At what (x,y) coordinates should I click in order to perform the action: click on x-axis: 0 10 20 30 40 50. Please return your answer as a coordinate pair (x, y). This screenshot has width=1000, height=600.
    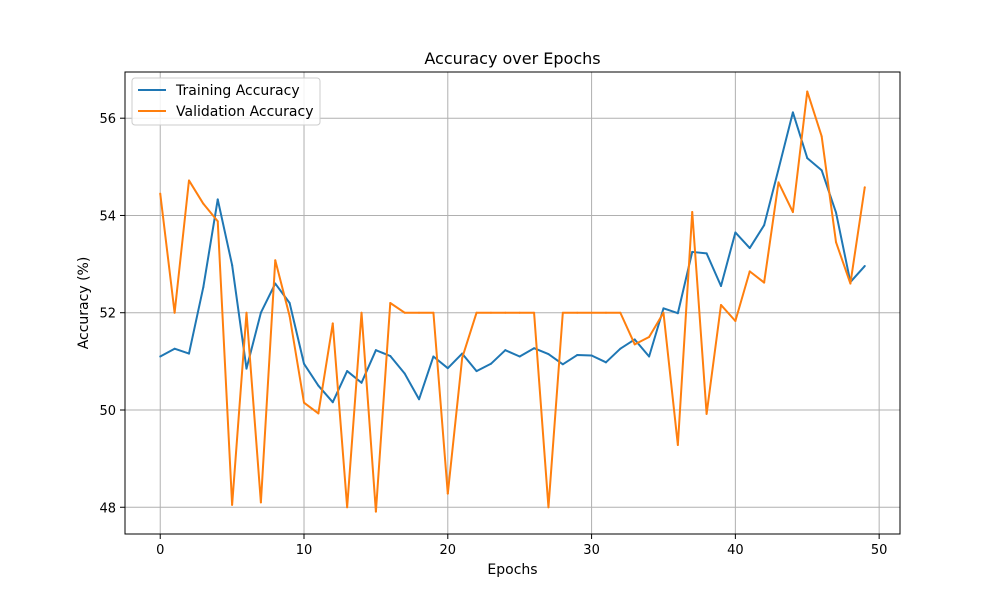
    Looking at the image, I should click on (521, 546).